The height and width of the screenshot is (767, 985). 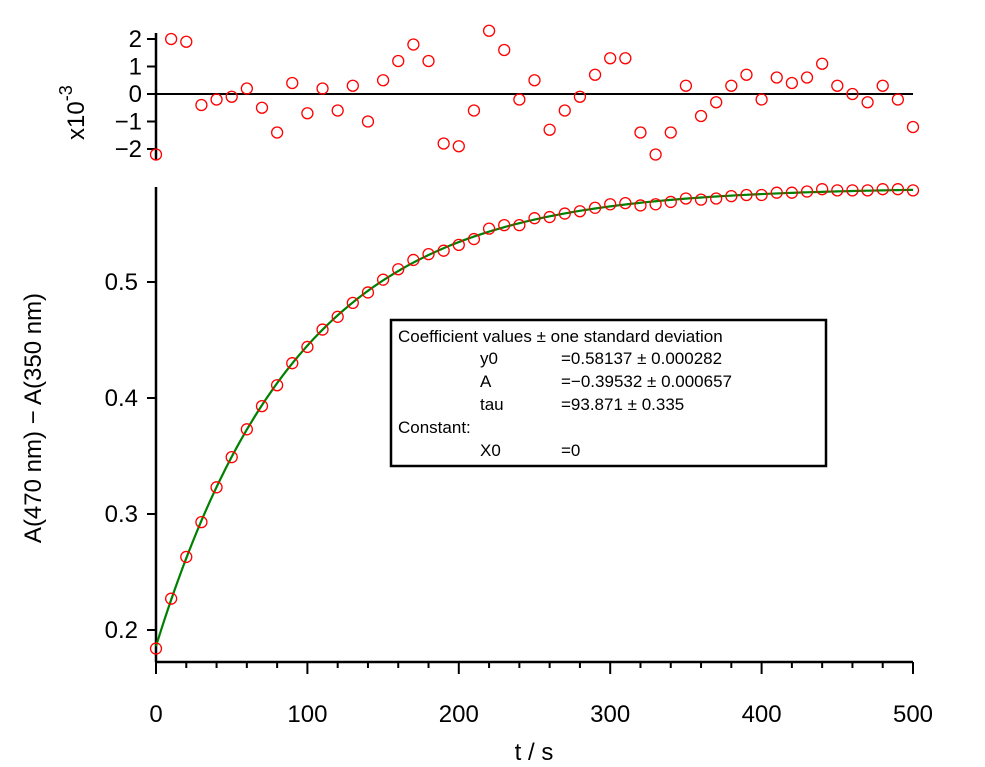 I want to click on residual-y-axis-title: x10-3, so click(x=73, y=112).